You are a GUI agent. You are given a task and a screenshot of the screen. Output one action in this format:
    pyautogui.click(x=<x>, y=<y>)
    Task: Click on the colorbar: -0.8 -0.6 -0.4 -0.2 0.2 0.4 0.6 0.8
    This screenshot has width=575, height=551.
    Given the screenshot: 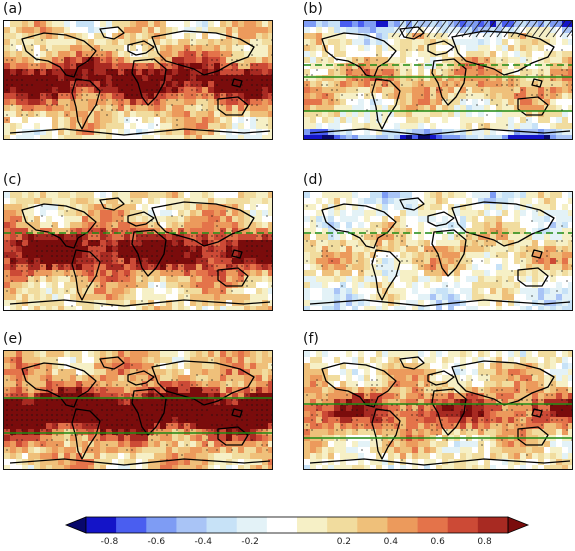 What is the action you would take?
    pyautogui.click(x=297, y=531)
    